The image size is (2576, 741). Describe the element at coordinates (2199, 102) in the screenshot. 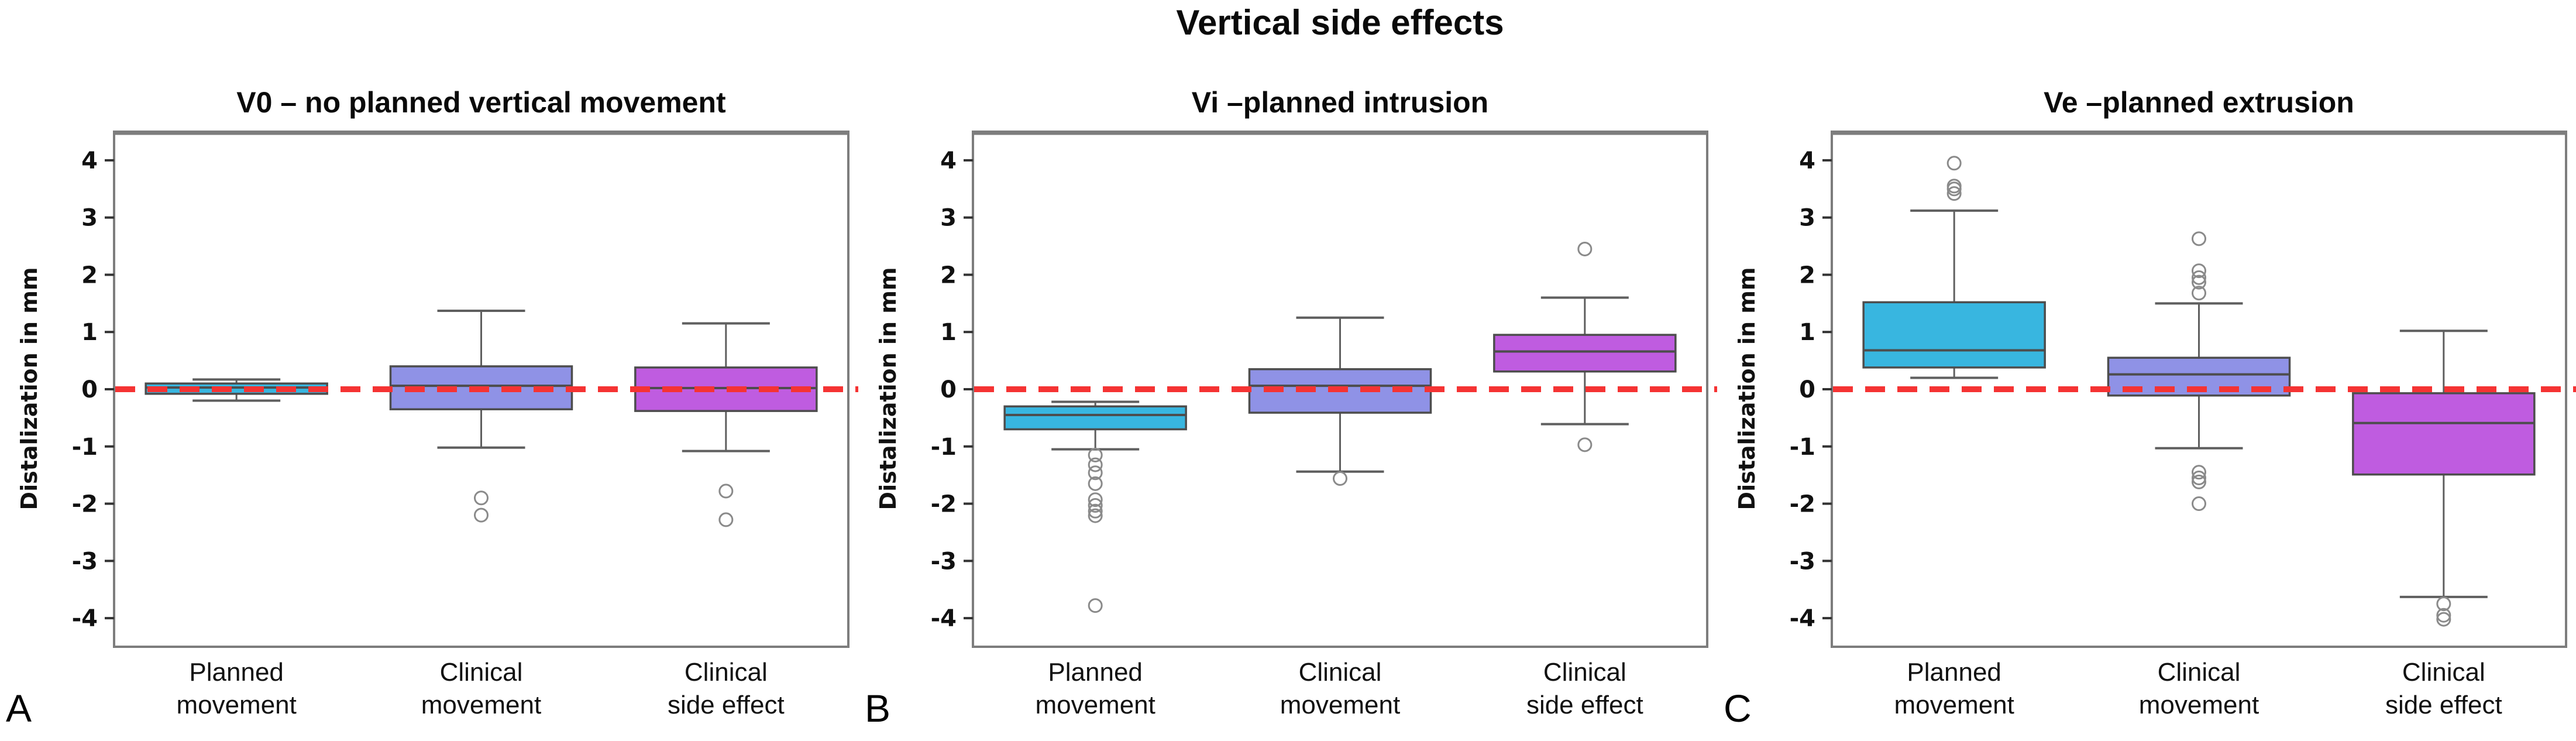

I see `panel-c-title: Ve –planned extrusion` at that location.